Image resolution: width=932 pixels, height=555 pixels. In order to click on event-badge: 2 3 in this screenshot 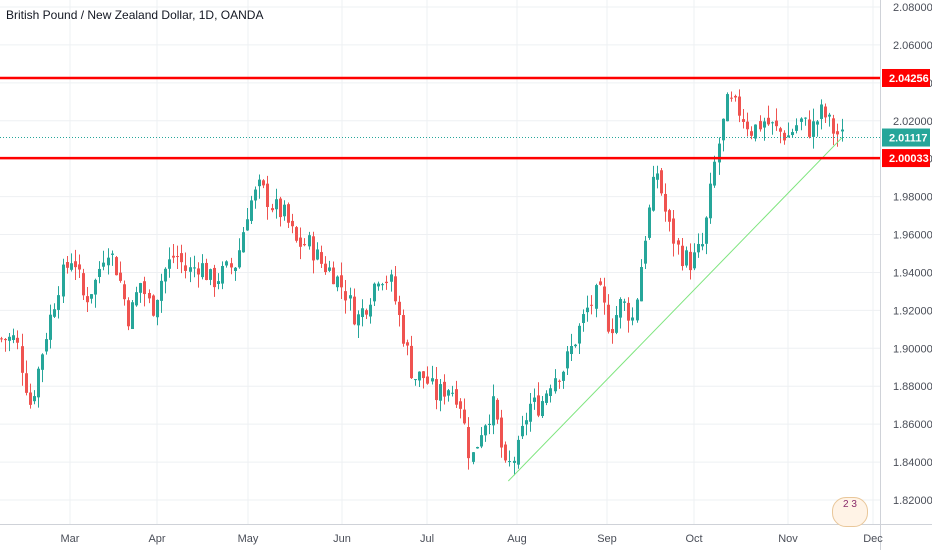, I will do `click(850, 512)`.